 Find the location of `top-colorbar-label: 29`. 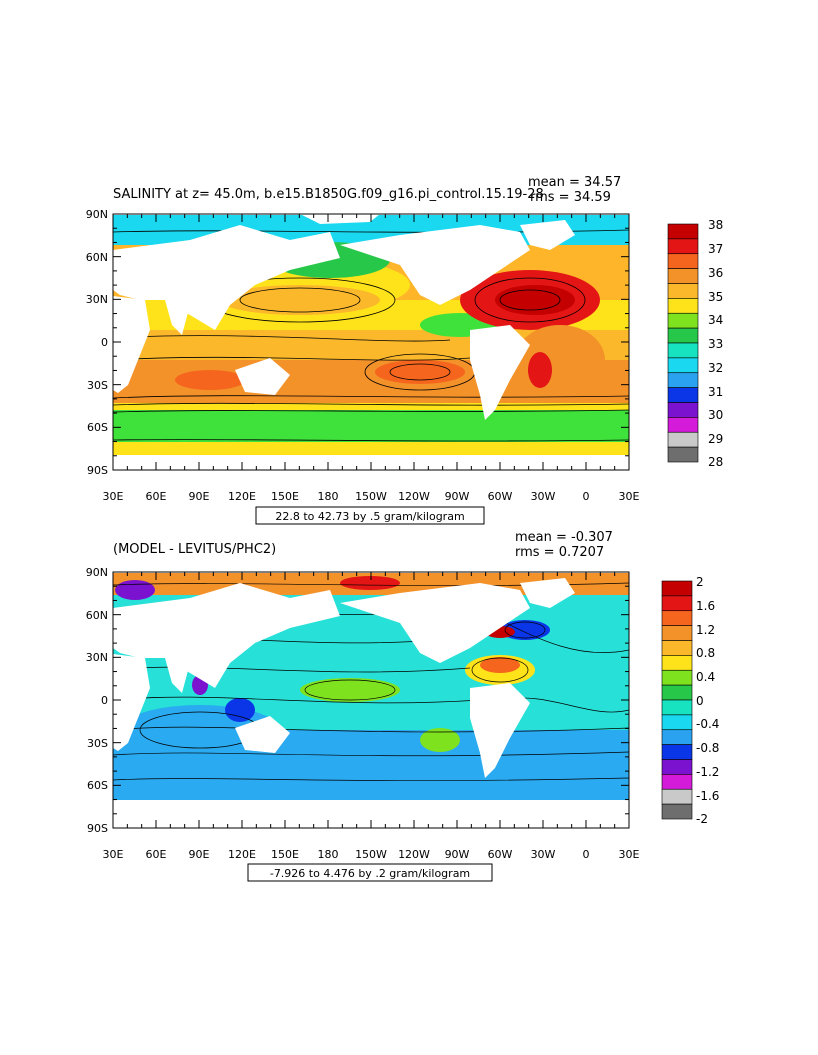

top-colorbar-label: 29 is located at coordinates (715, 439).